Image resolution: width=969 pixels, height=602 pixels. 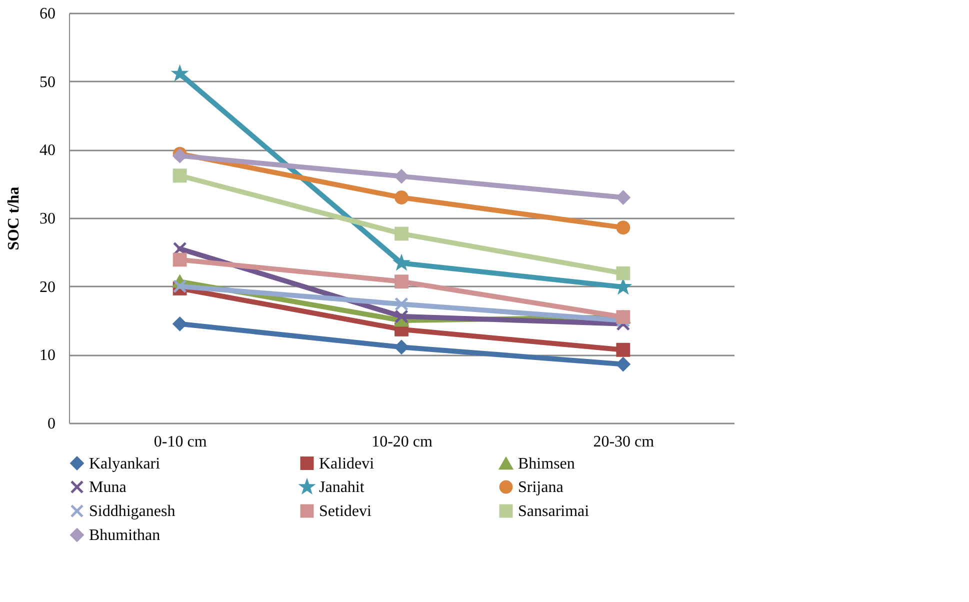 What do you see at coordinates (107, 487) in the screenshot?
I see `legend-label: Muna` at bounding box center [107, 487].